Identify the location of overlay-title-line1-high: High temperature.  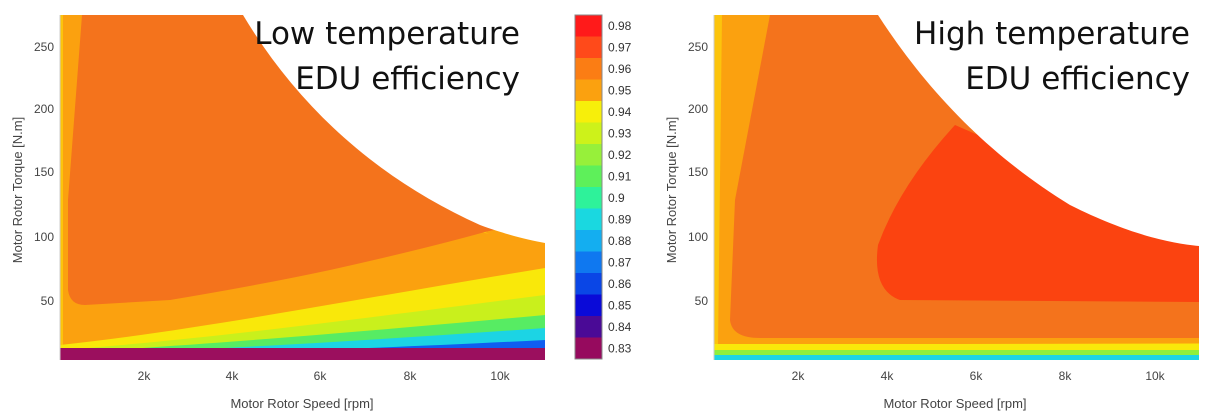
(1052, 34).